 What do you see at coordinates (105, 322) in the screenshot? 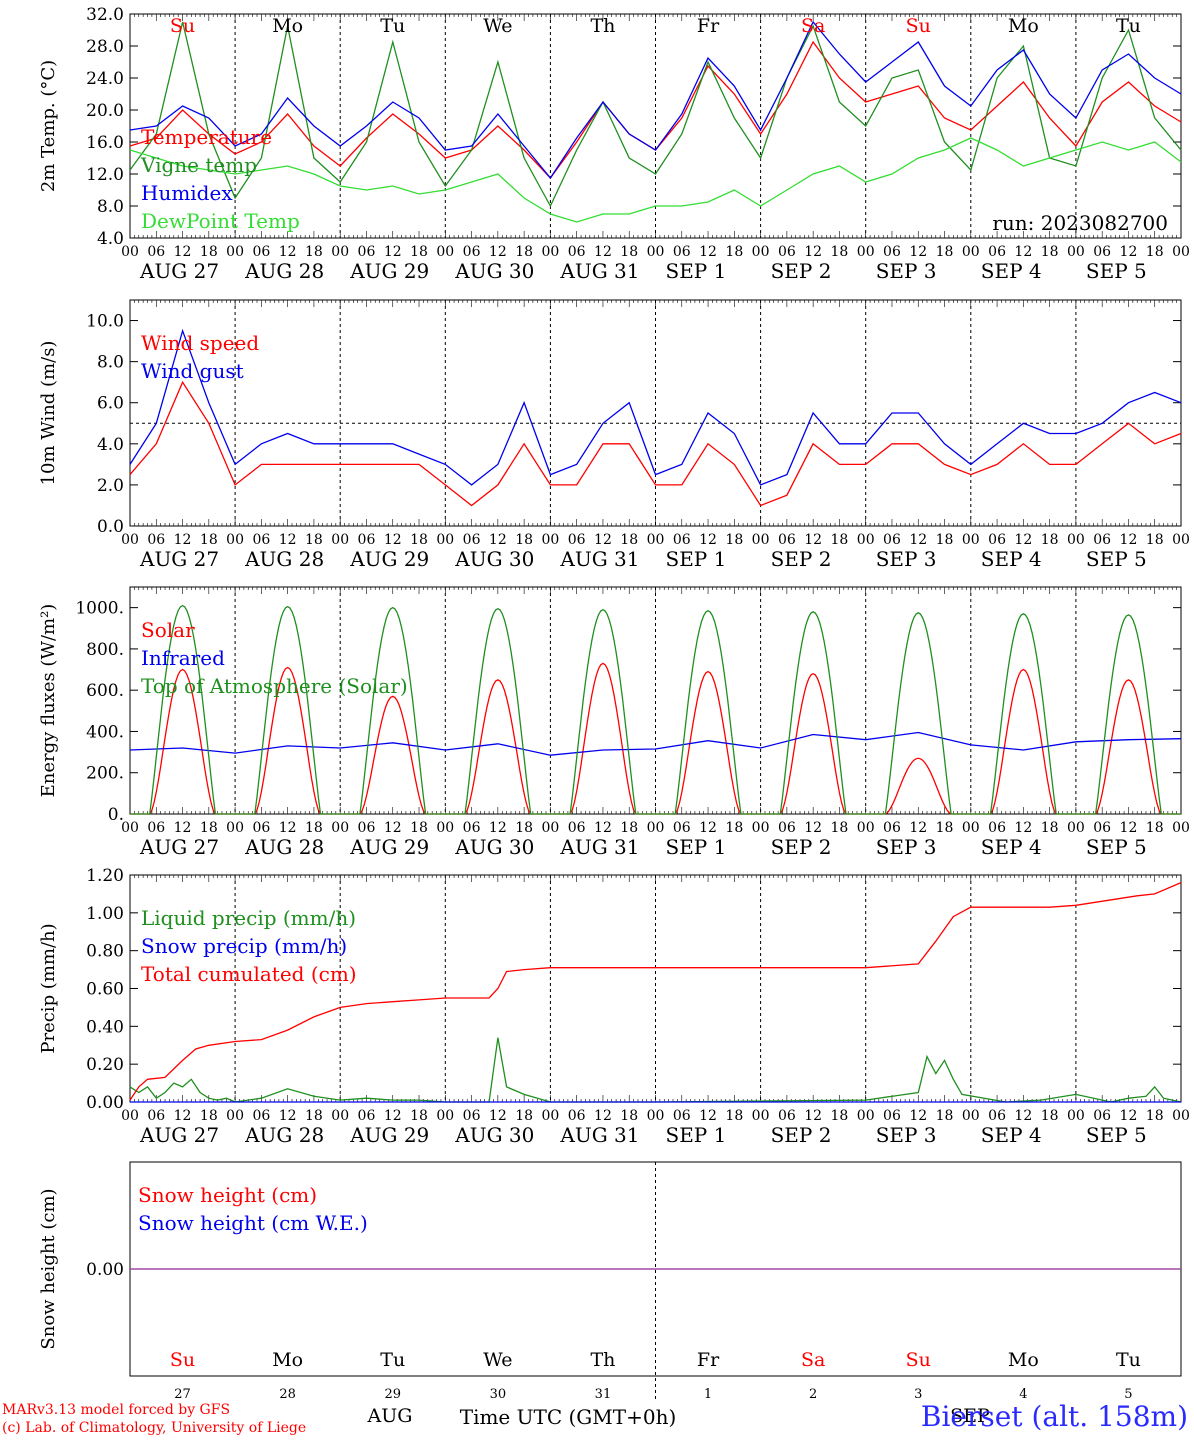
I see `y-tick-label: 10.0` at bounding box center [105, 322].